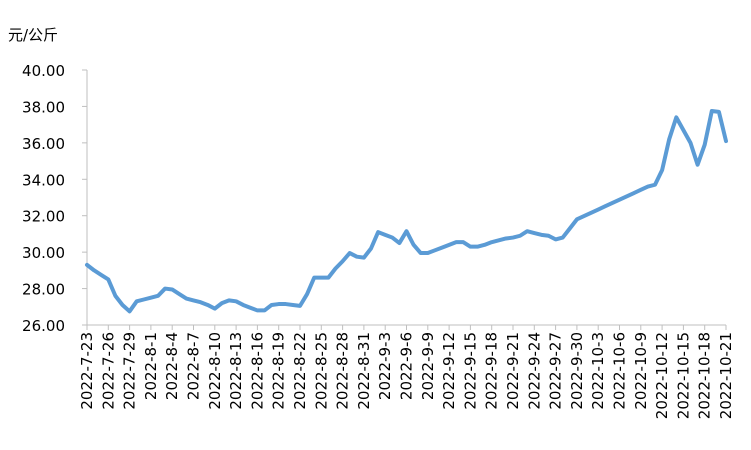 This screenshot has width=751, height=450. What do you see at coordinates (151, 366) in the screenshot?
I see `x-tick-label: 2022-8-1` at bounding box center [151, 366].